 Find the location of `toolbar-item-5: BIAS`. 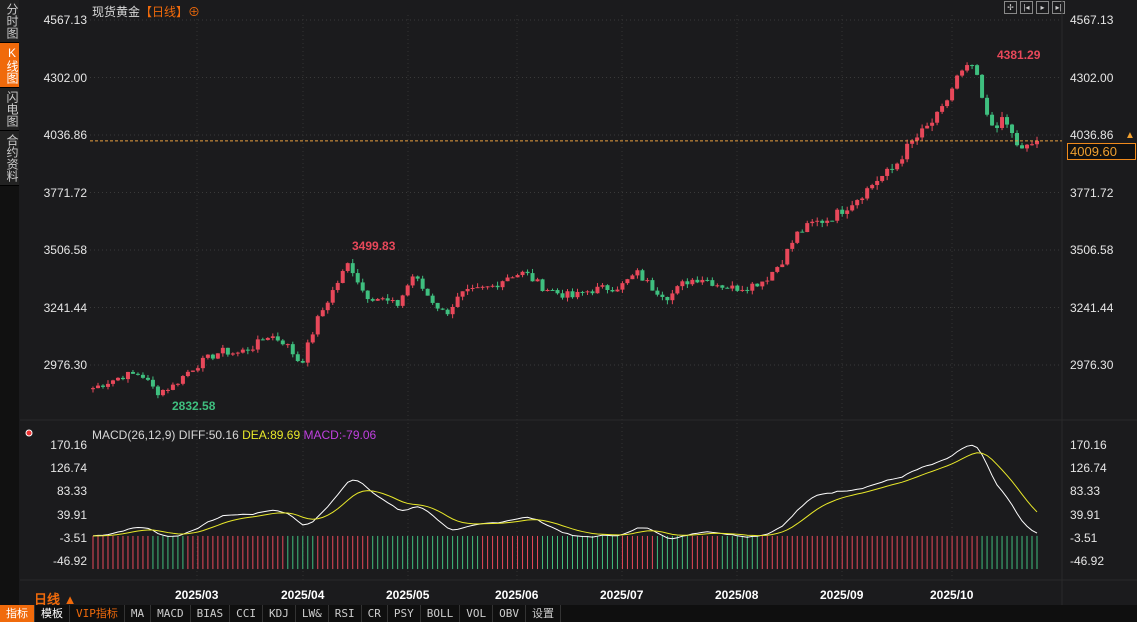

toolbar-item-5: BIAS is located at coordinates (211, 613).